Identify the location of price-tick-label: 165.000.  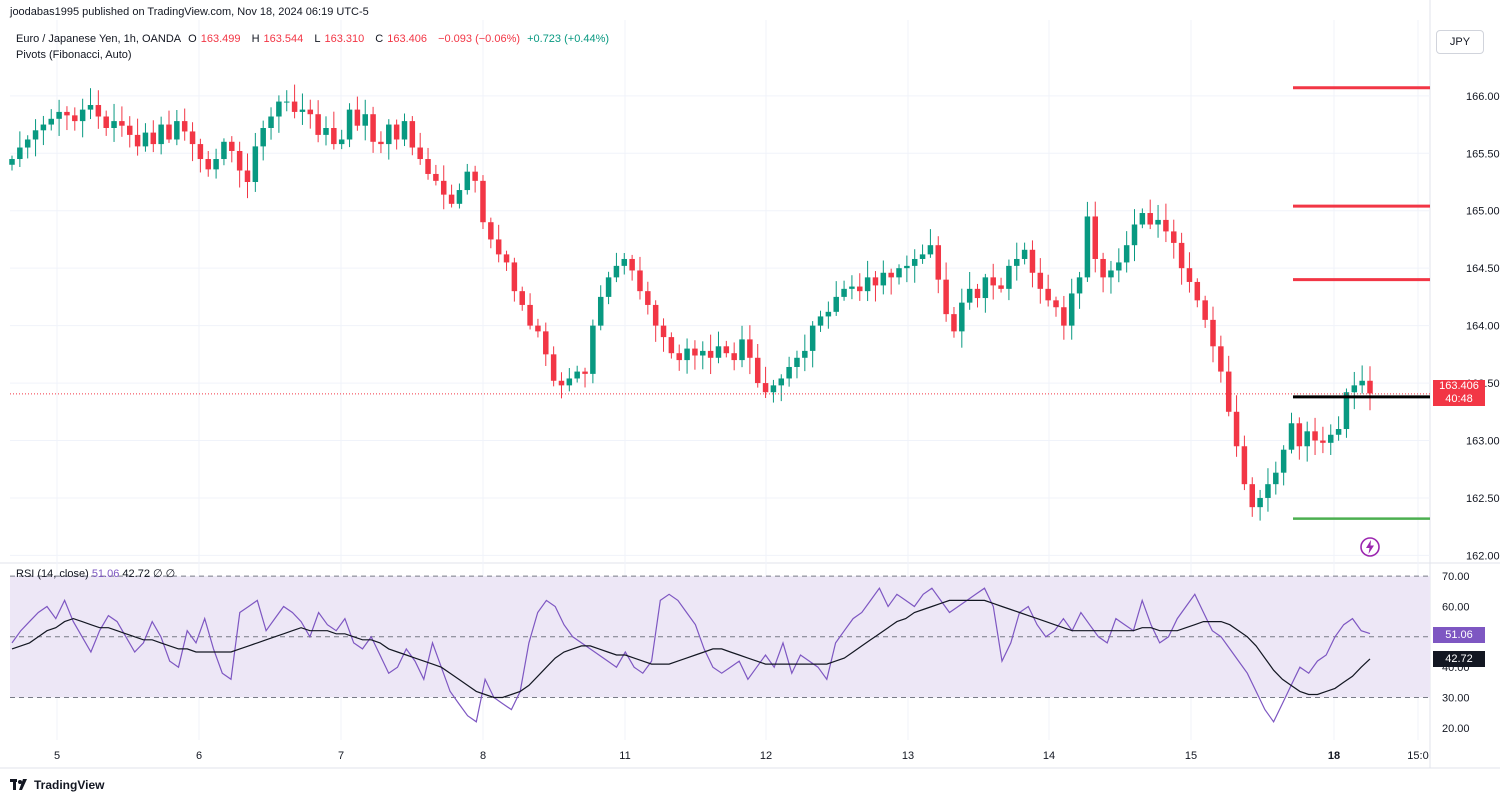
(1483, 212).